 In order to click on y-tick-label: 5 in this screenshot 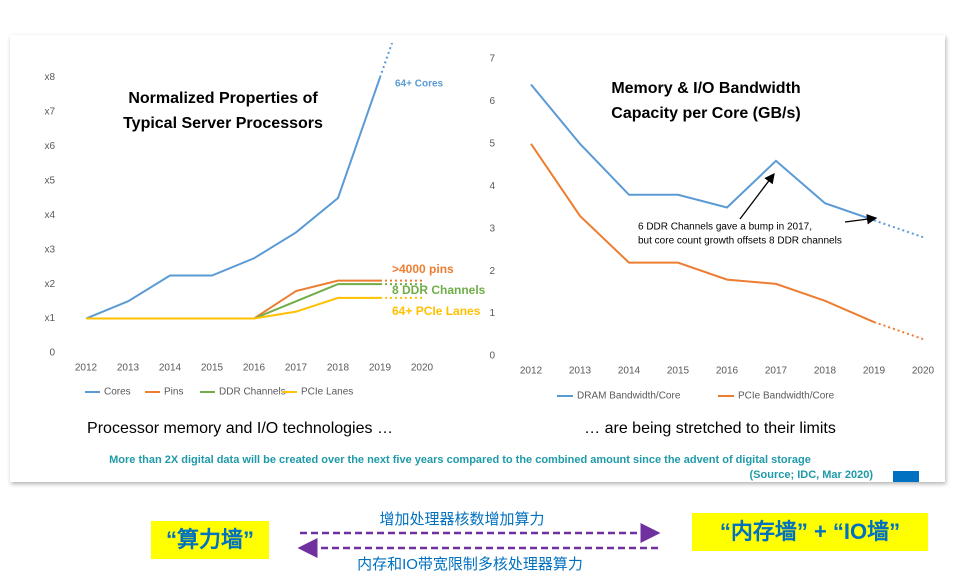, I will do `click(492, 143)`.